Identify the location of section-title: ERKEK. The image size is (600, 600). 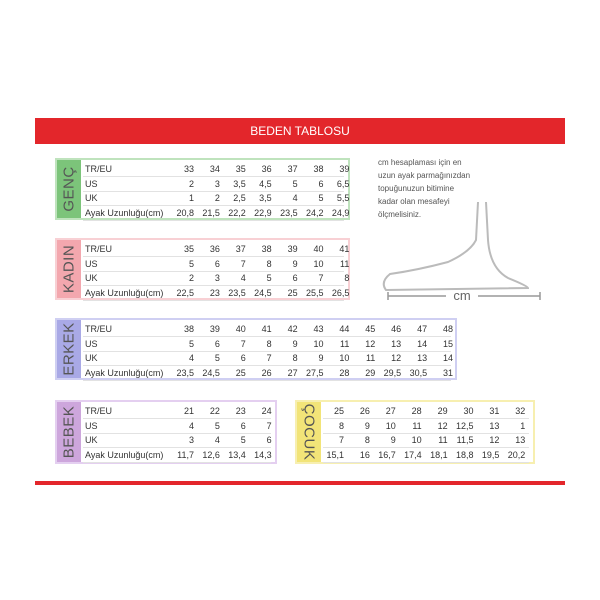
(69, 349).